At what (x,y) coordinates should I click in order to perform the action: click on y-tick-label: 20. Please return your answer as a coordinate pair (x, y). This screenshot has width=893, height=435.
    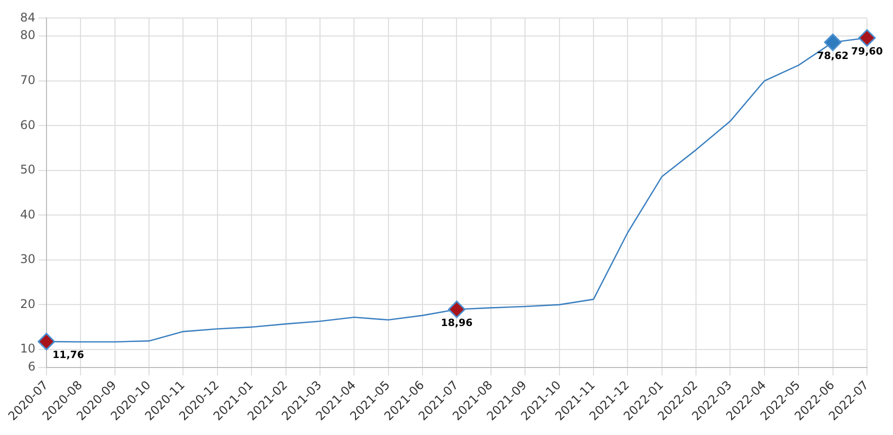
    Looking at the image, I should click on (28, 303).